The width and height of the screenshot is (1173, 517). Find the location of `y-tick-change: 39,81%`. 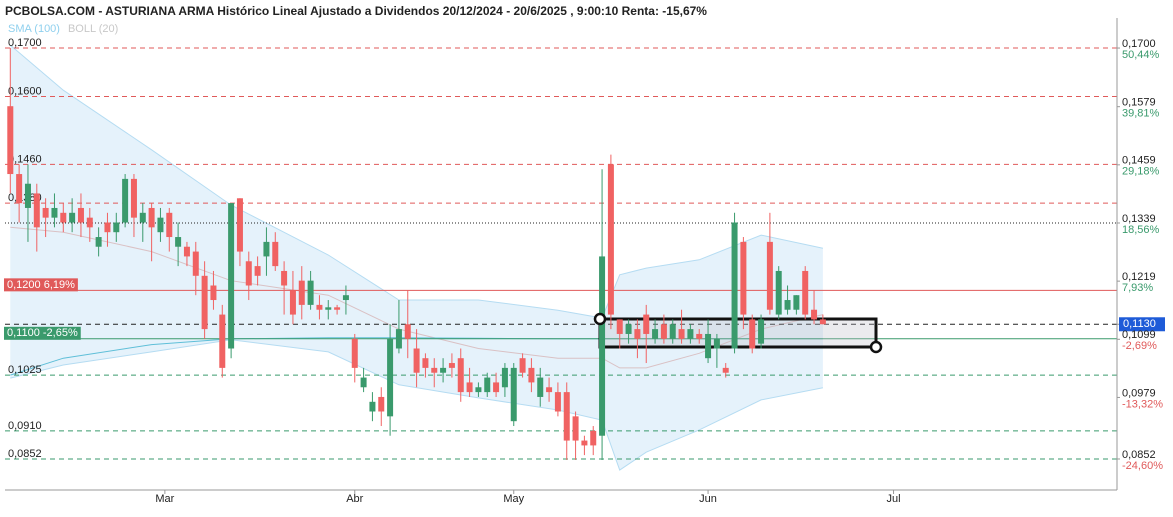

y-tick-change: 39,81% is located at coordinates (1141, 114).